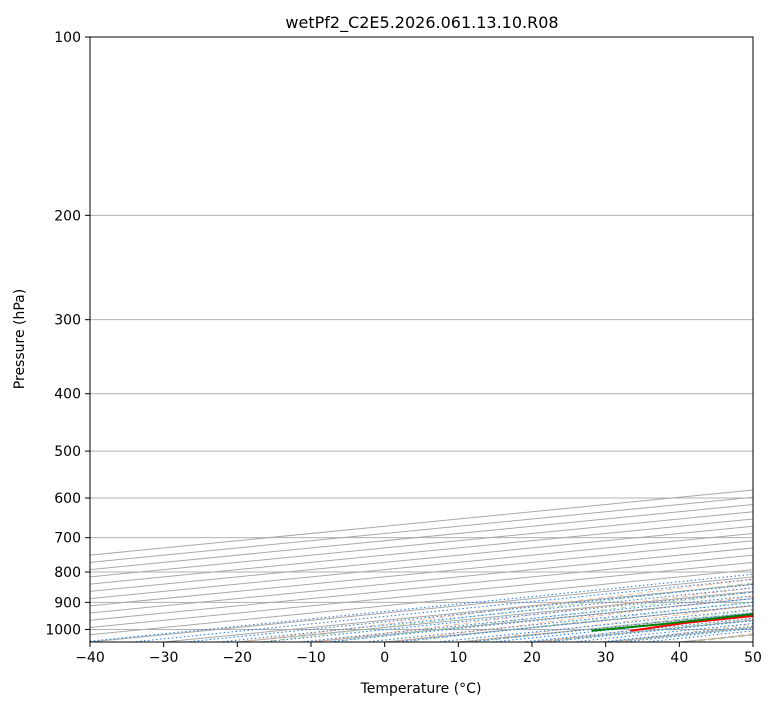 This screenshot has height=708, width=775. I want to click on x-tick-label: 10, so click(458, 658).